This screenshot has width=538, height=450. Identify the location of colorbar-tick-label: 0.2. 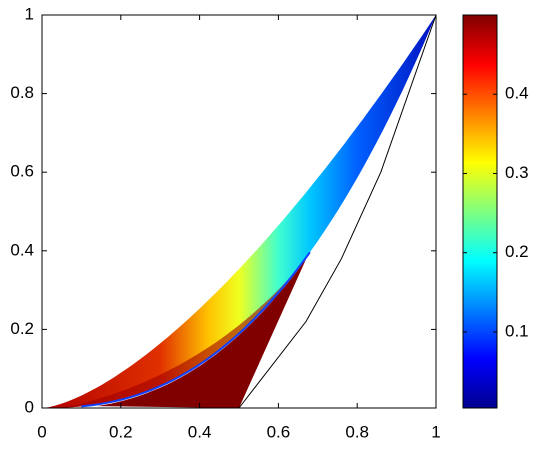
(517, 251).